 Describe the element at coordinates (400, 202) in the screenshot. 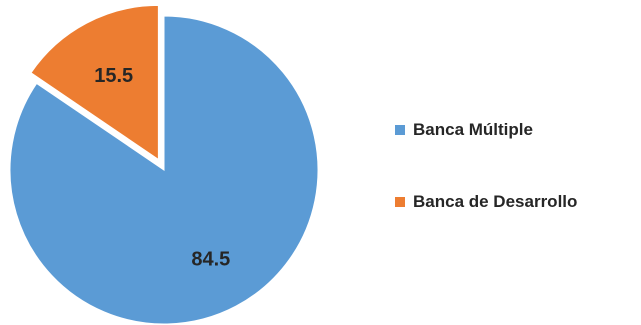

I see `legend-swatch-banca-de-desarrollo` at that location.